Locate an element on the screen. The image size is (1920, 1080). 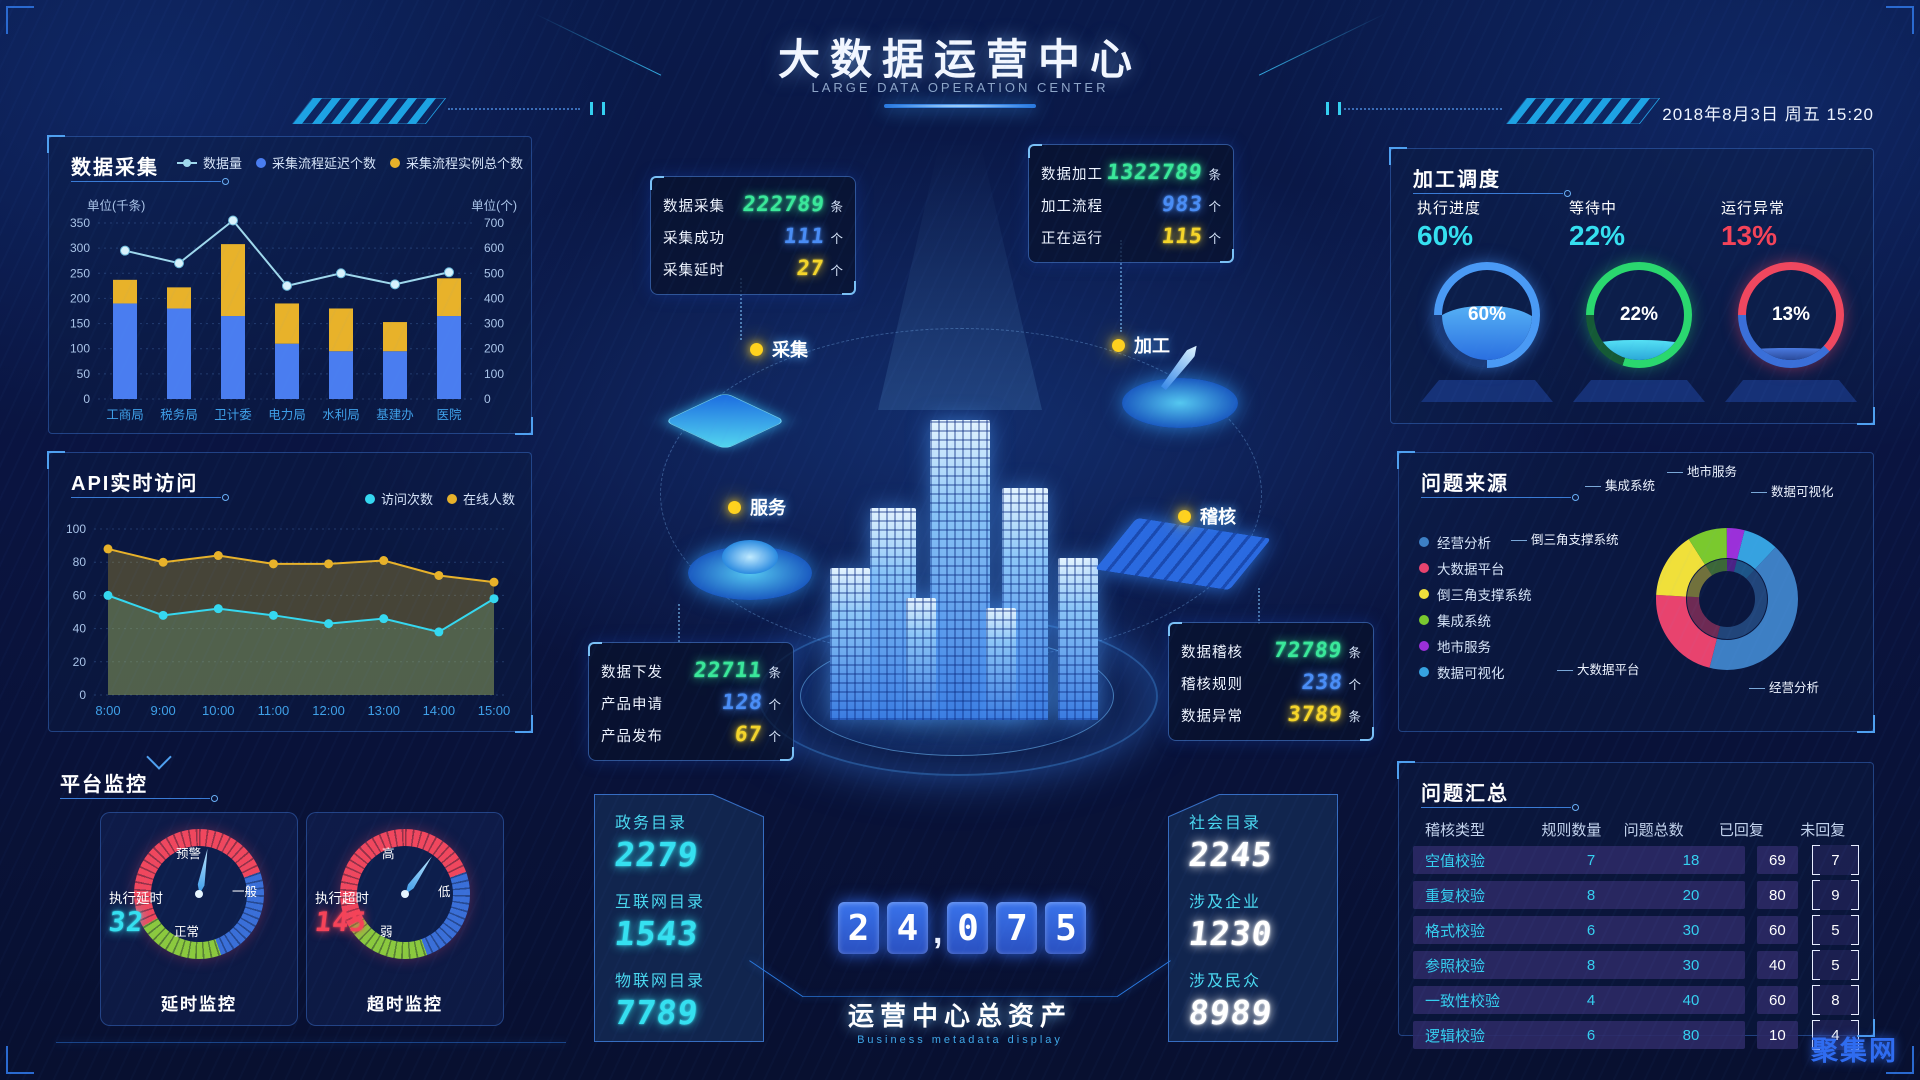
stat-value-digits: 3789 is located at coordinates (1315, 714).